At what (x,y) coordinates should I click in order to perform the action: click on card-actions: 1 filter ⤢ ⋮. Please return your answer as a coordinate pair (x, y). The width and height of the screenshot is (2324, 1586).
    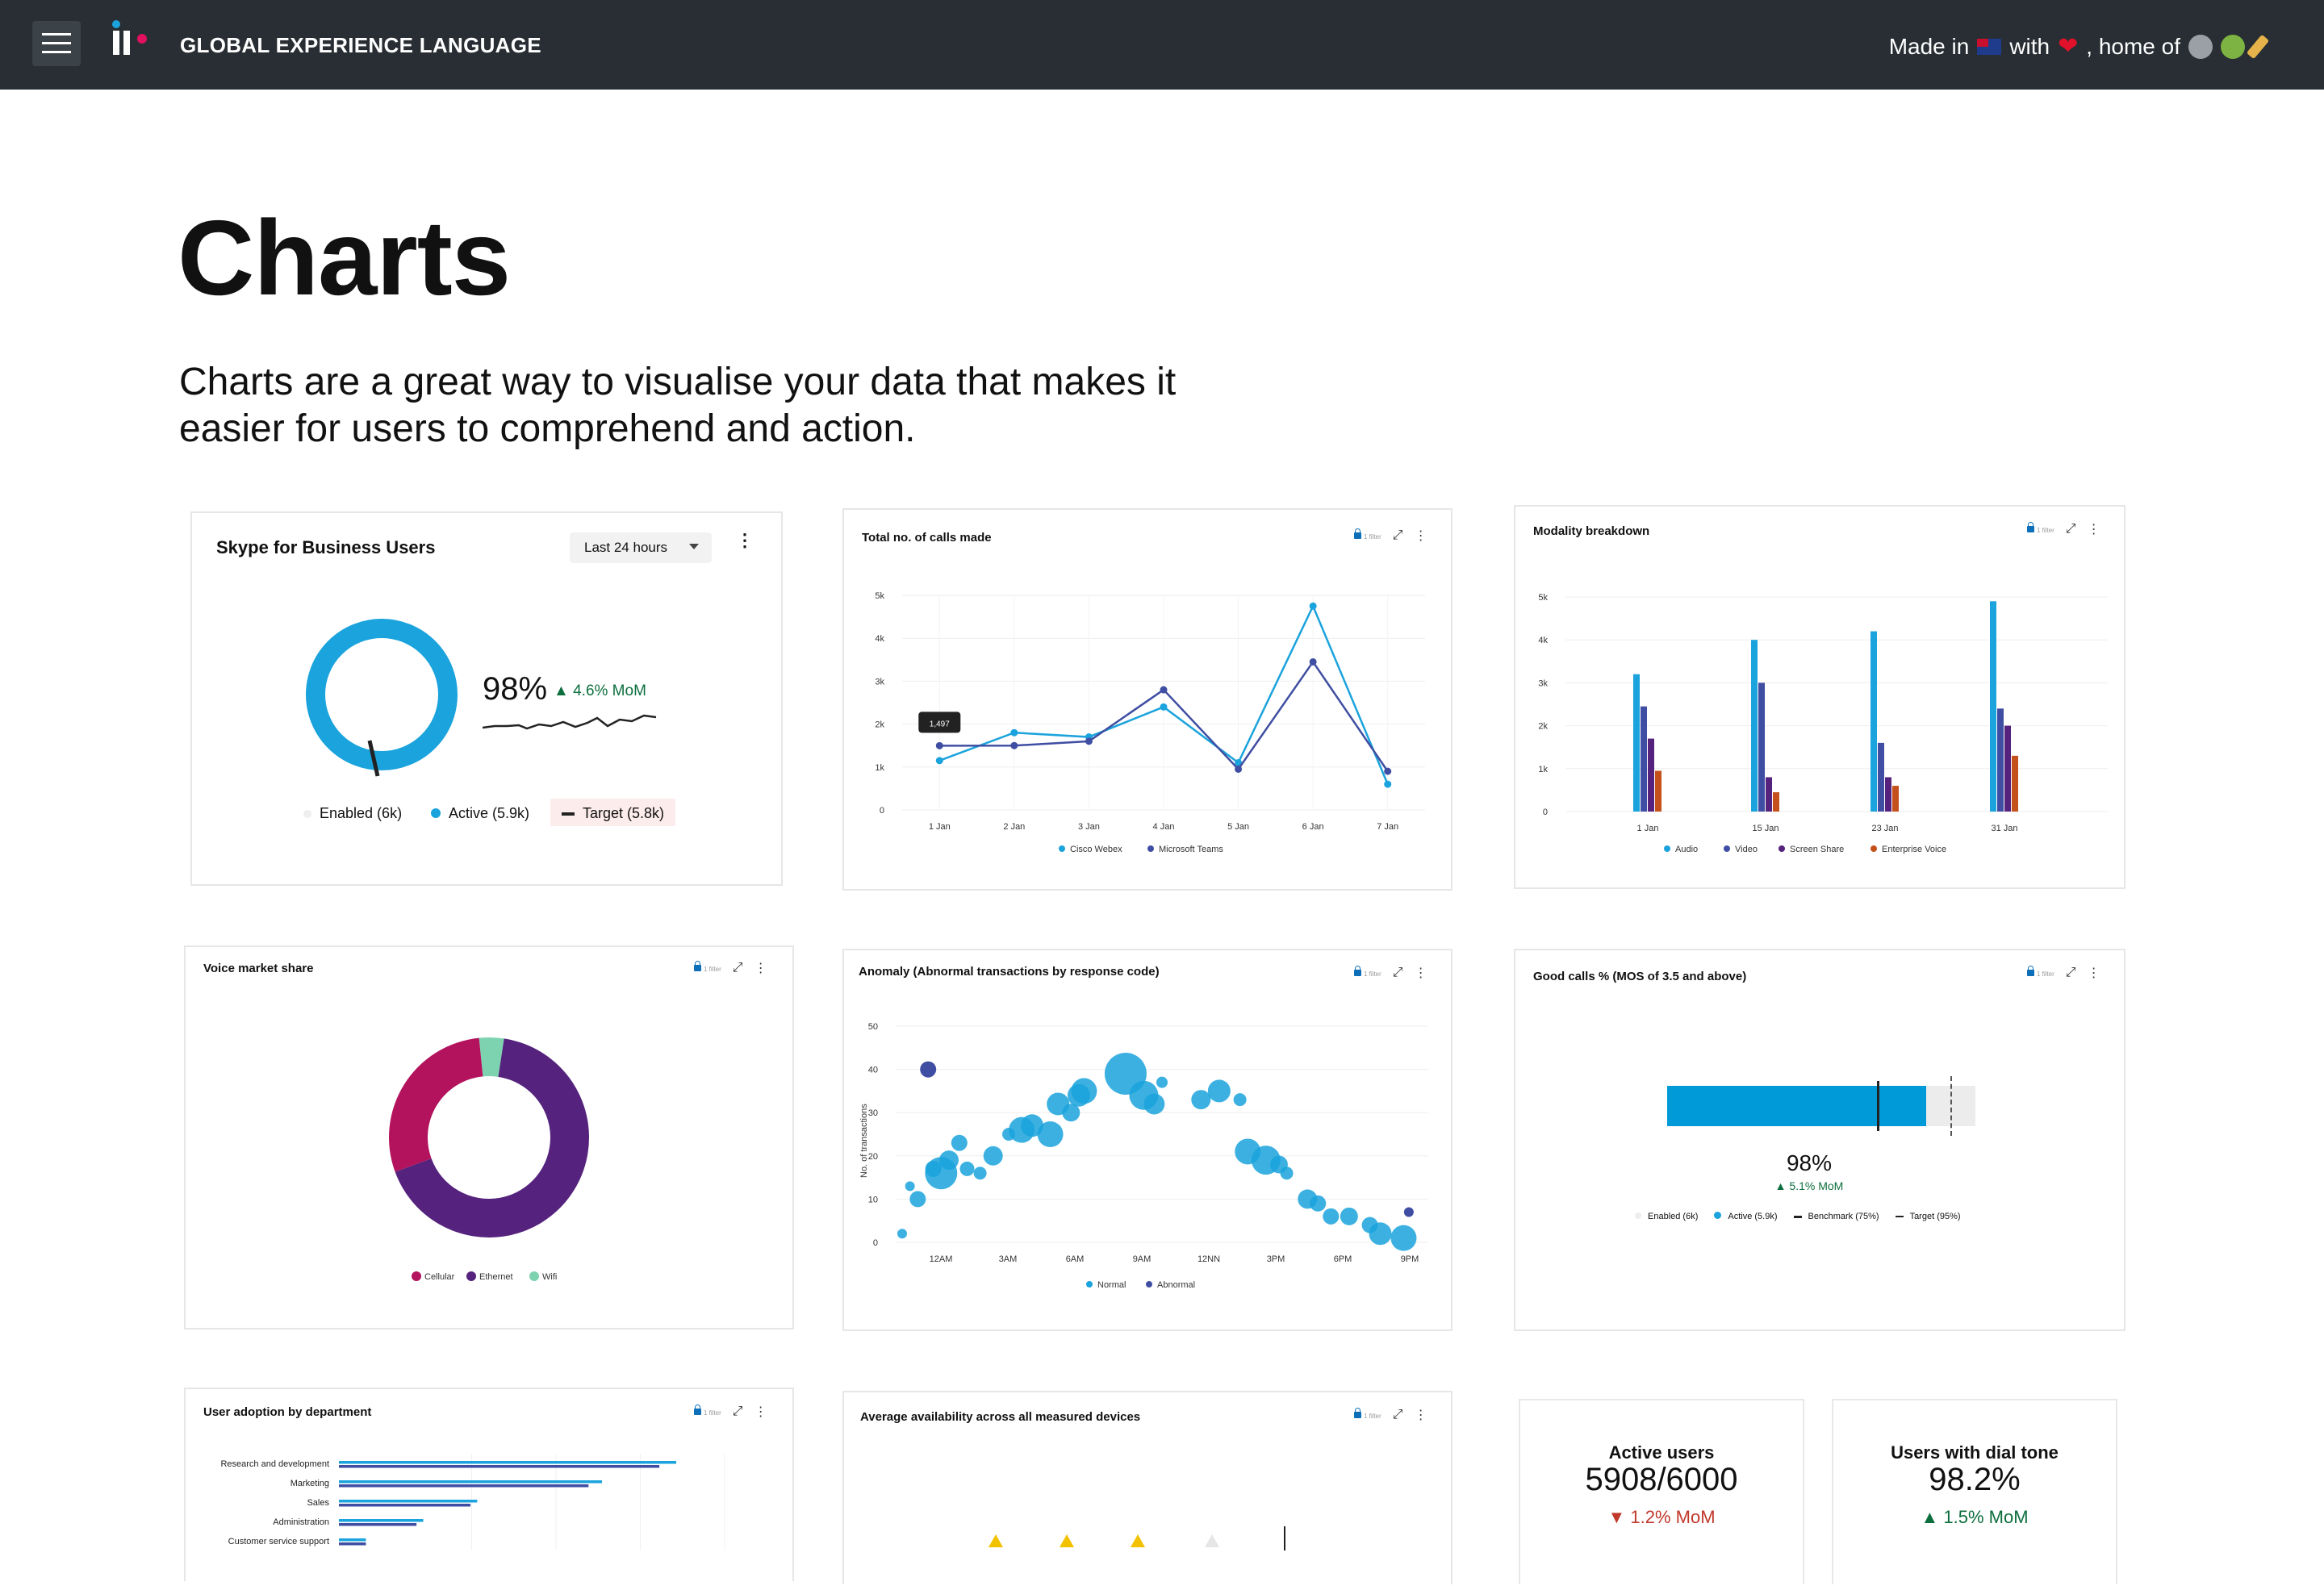
    Looking at the image, I should click on (1390, 973).